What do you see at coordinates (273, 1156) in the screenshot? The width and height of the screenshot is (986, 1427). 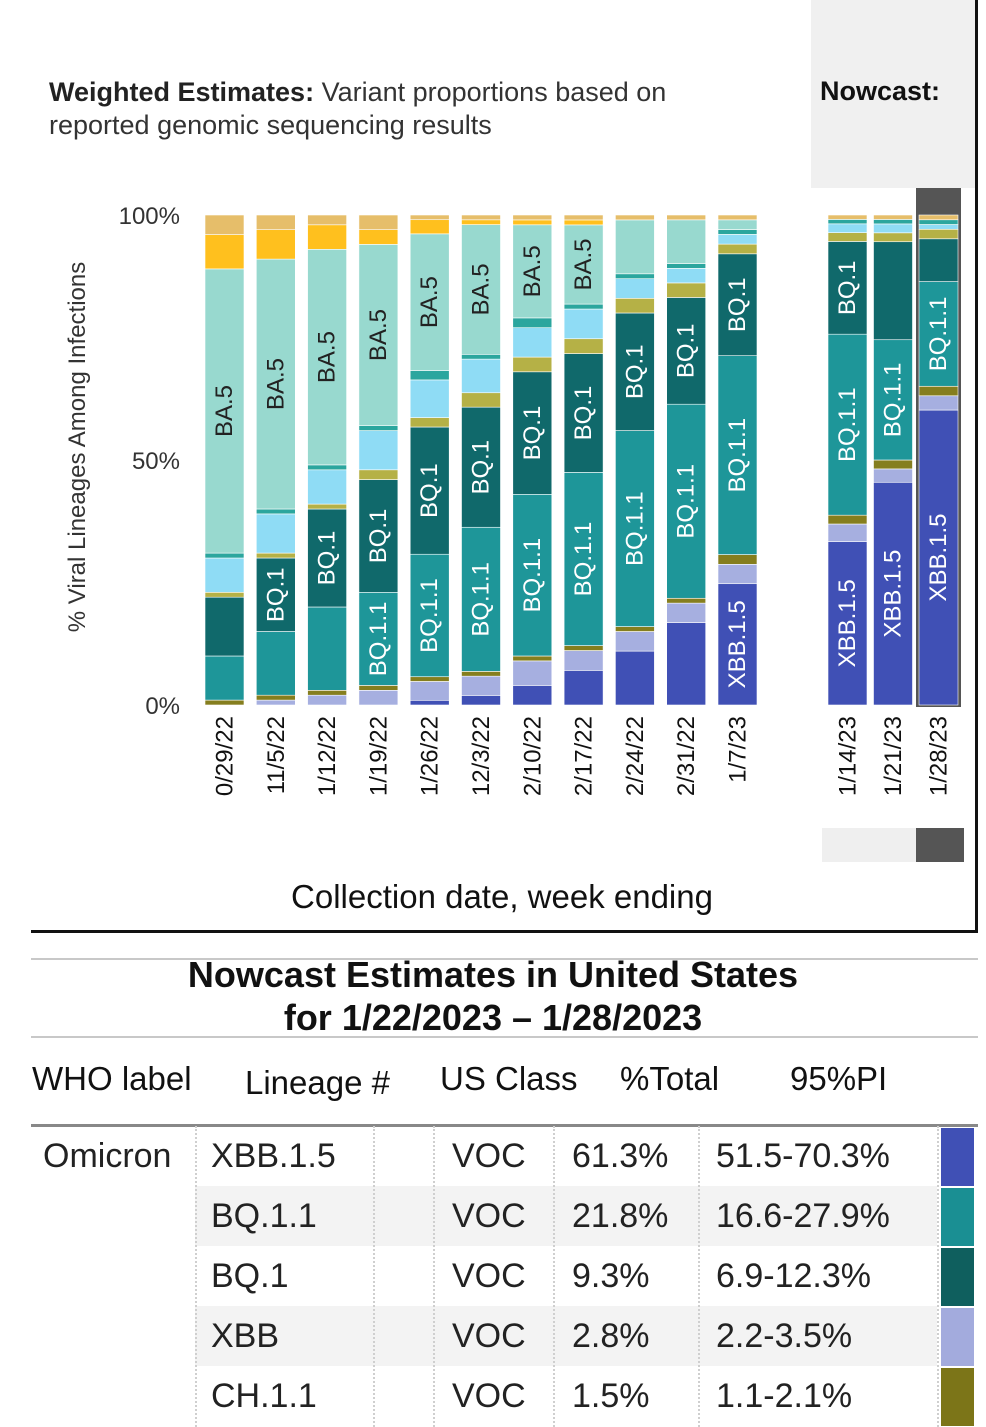 I see `lineage-cell: XBB.1.5` at bounding box center [273, 1156].